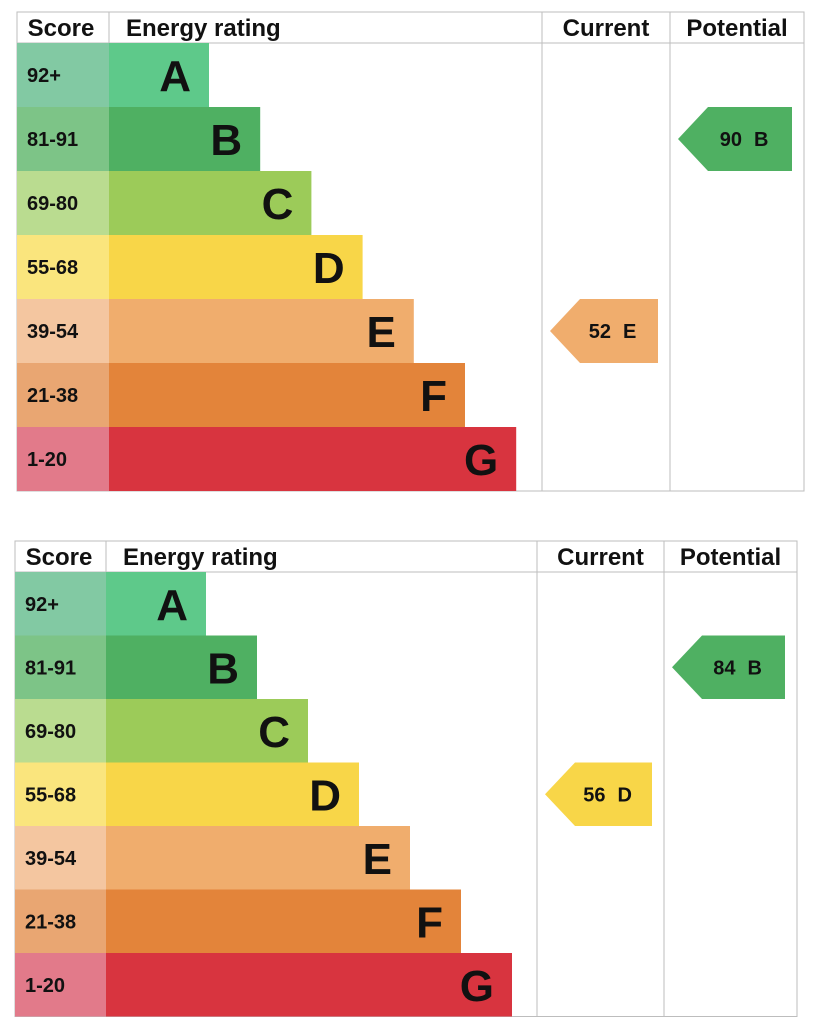 This screenshot has width=816, height=1024. What do you see at coordinates (731, 140) in the screenshot?
I see `potential-value: 90` at bounding box center [731, 140].